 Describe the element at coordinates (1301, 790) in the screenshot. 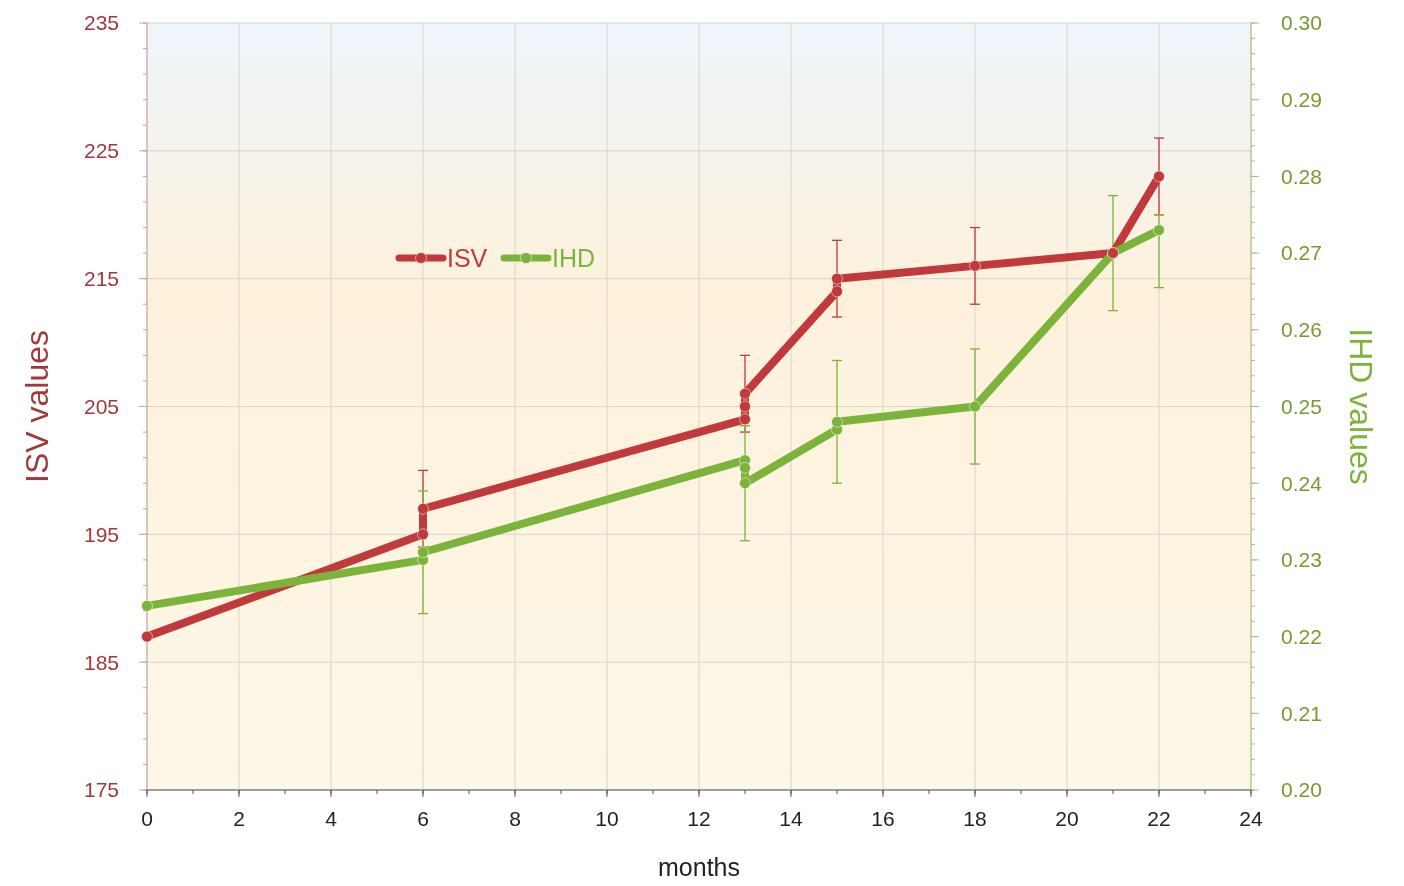

I see `y2-tick-label: 0.20` at that location.